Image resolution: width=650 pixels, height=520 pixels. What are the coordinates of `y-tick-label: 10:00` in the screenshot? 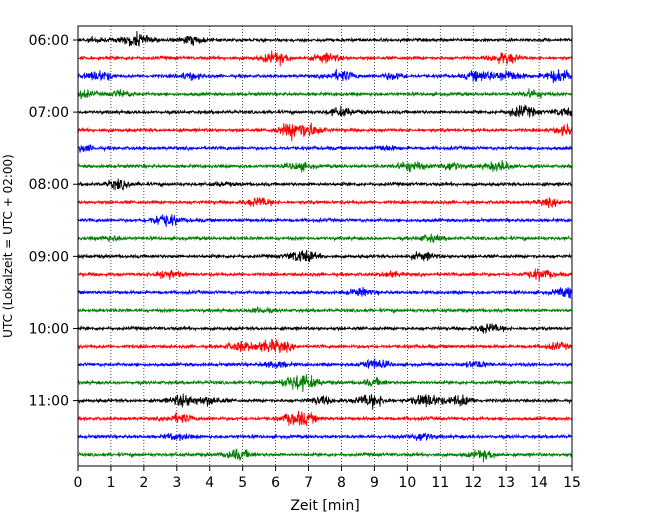 It's located at (49, 329).